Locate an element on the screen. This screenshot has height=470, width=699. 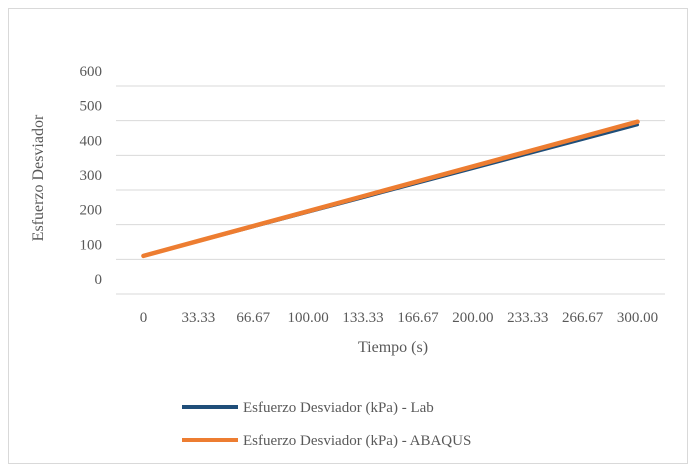
y-axis-ticks: 0 100 200 300 400 500 600 is located at coordinates (91, 176).